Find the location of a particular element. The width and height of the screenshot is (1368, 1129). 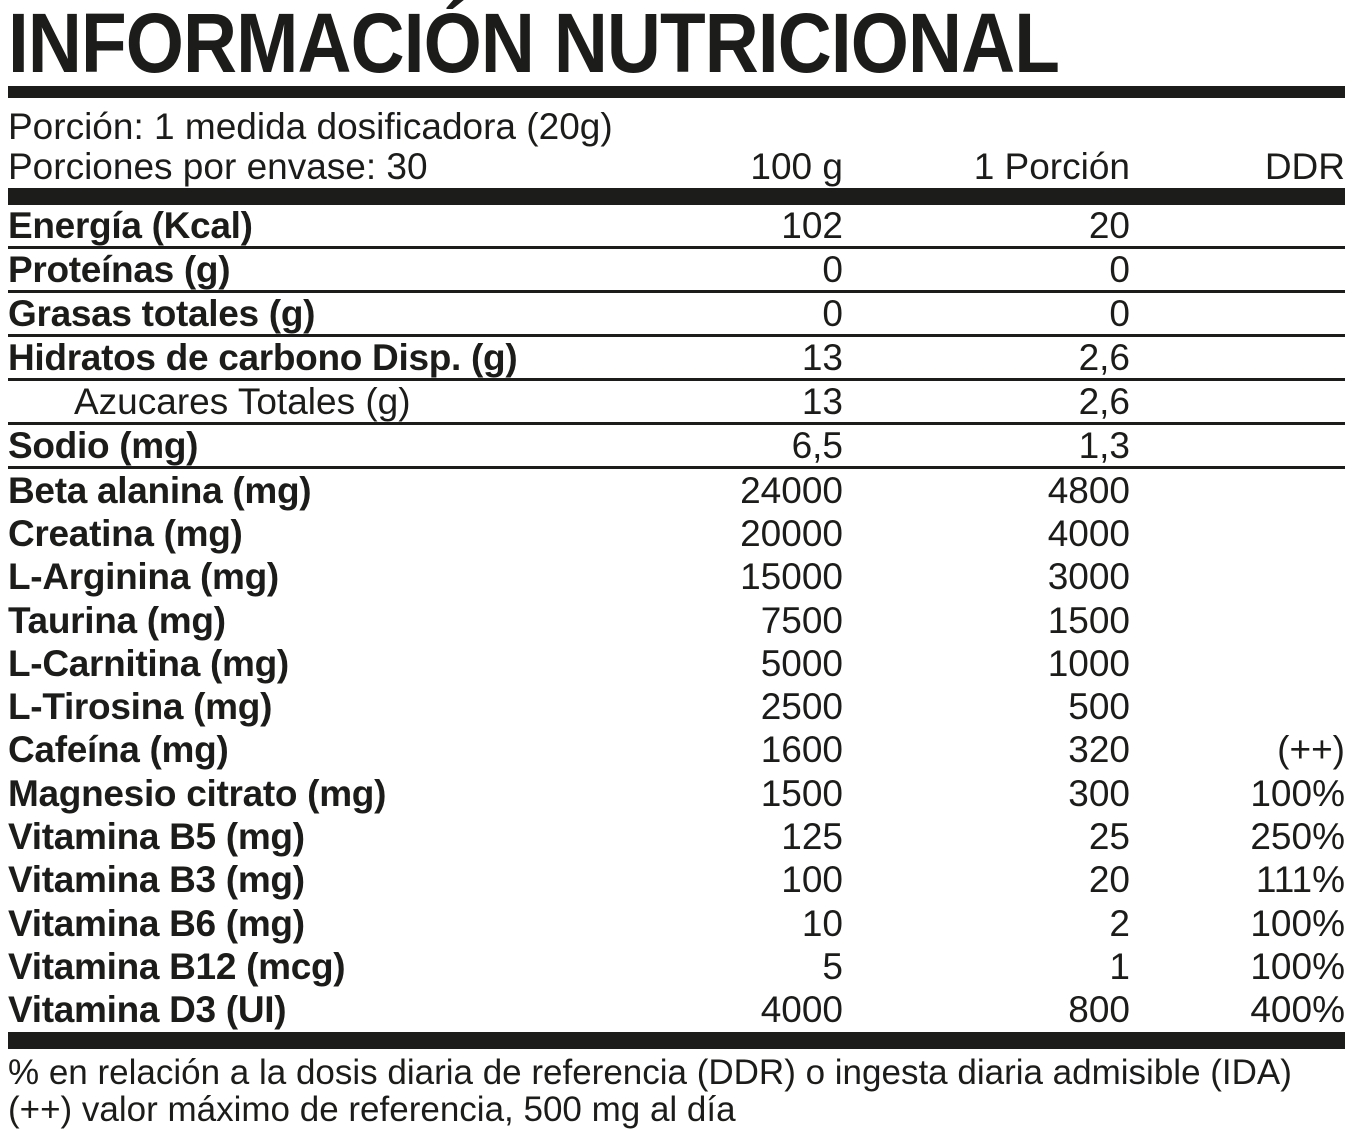

value-ddr: 250% is located at coordinates (1297, 837).